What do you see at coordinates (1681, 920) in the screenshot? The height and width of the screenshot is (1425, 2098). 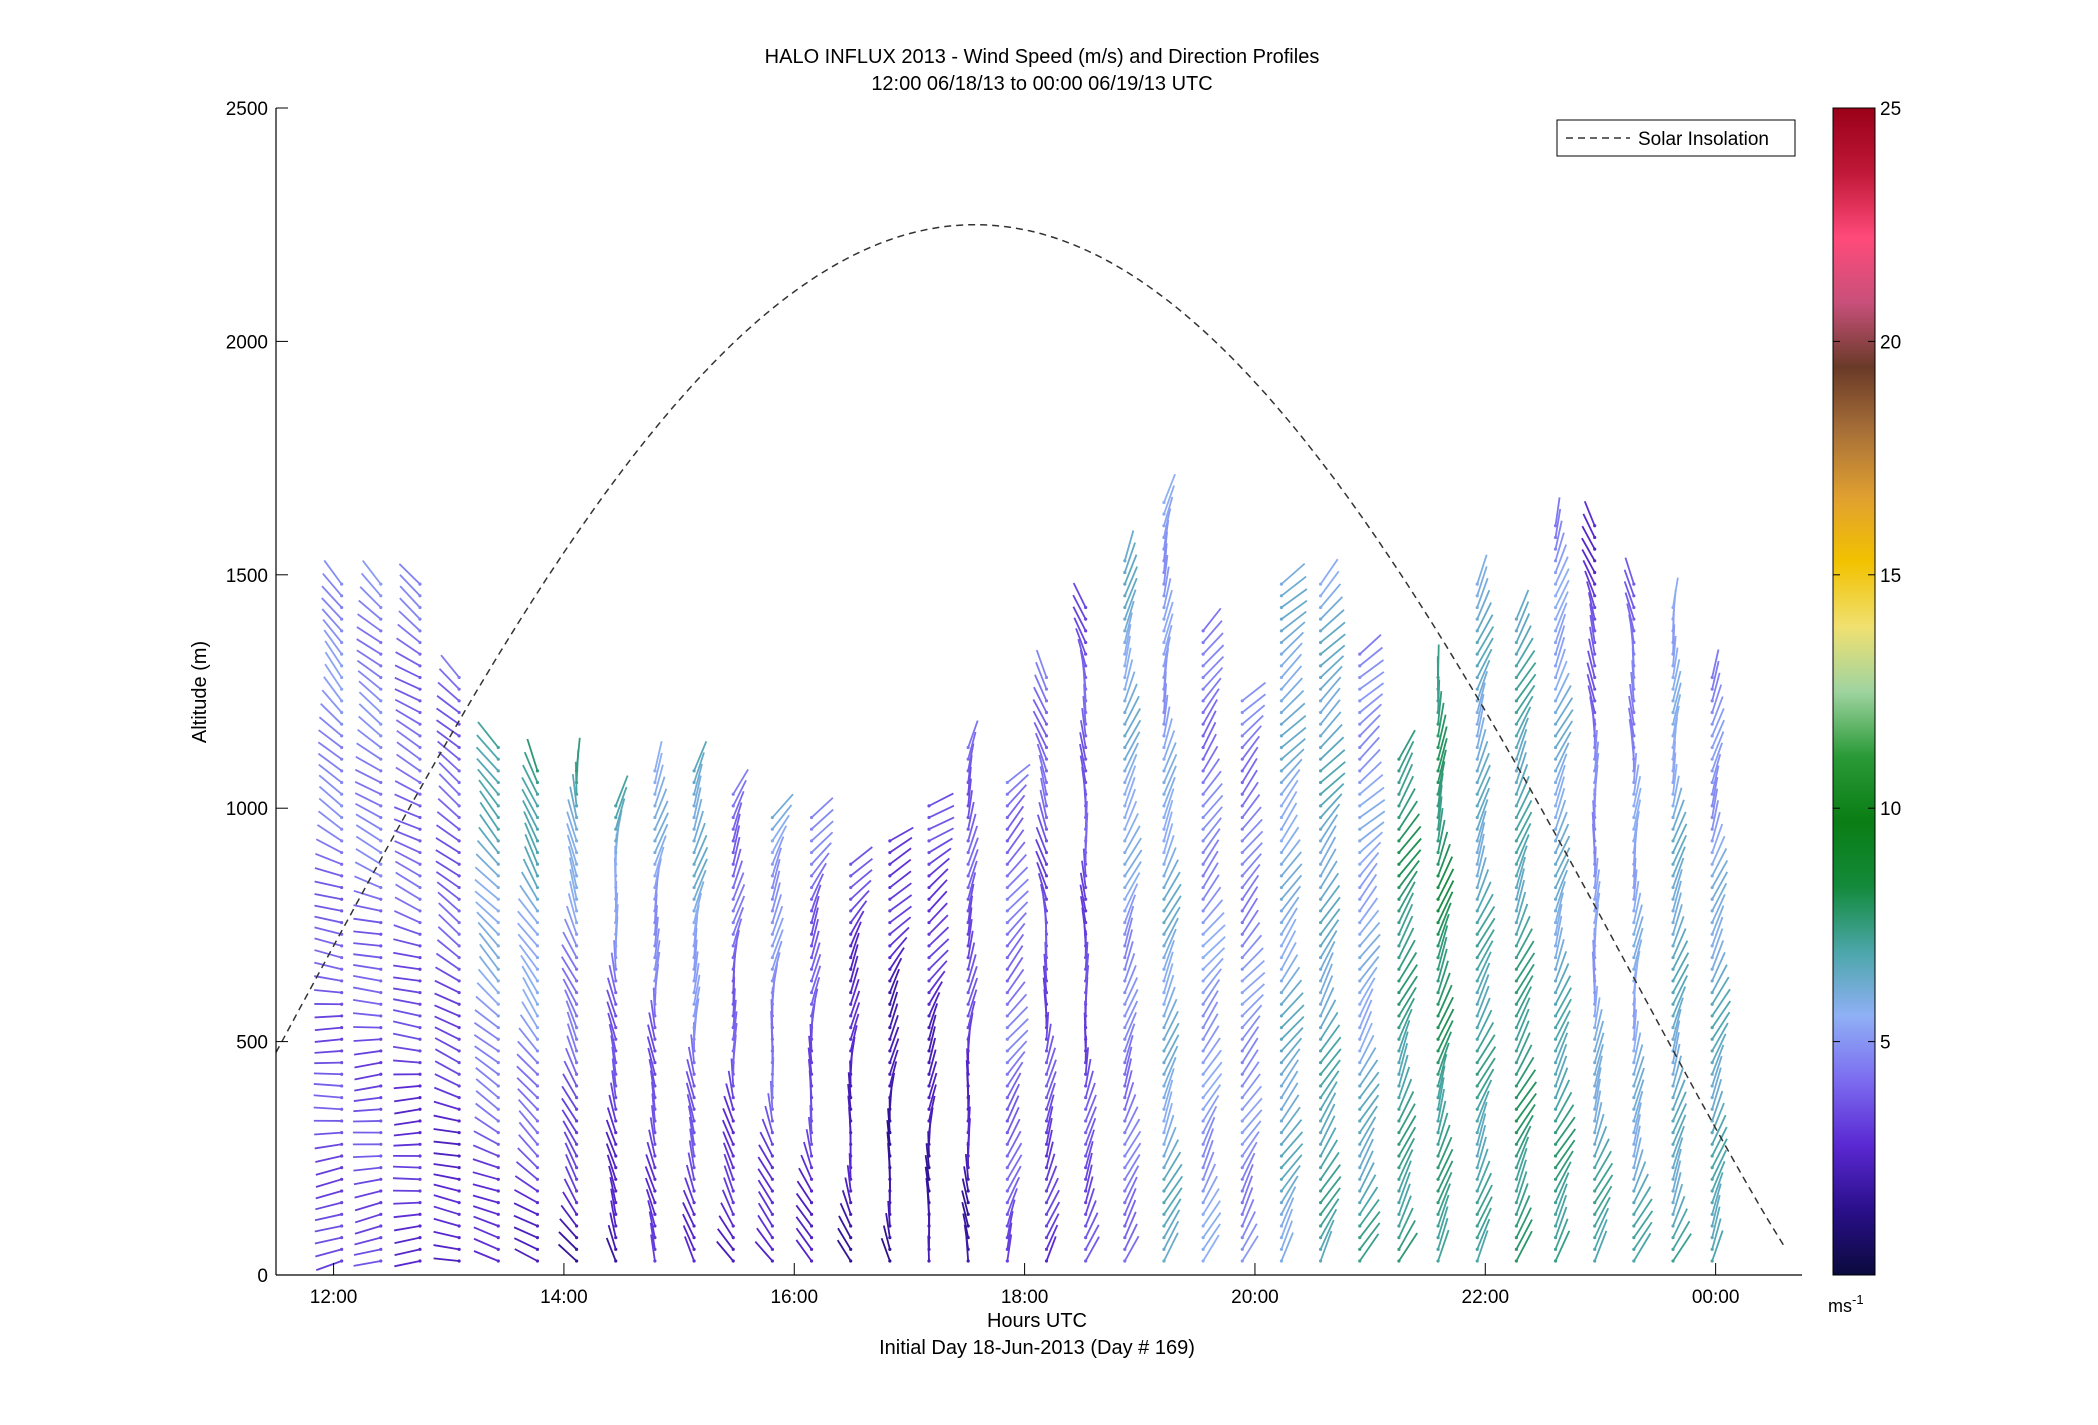 I see `wind-profile-column` at bounding box center [1681, 920].